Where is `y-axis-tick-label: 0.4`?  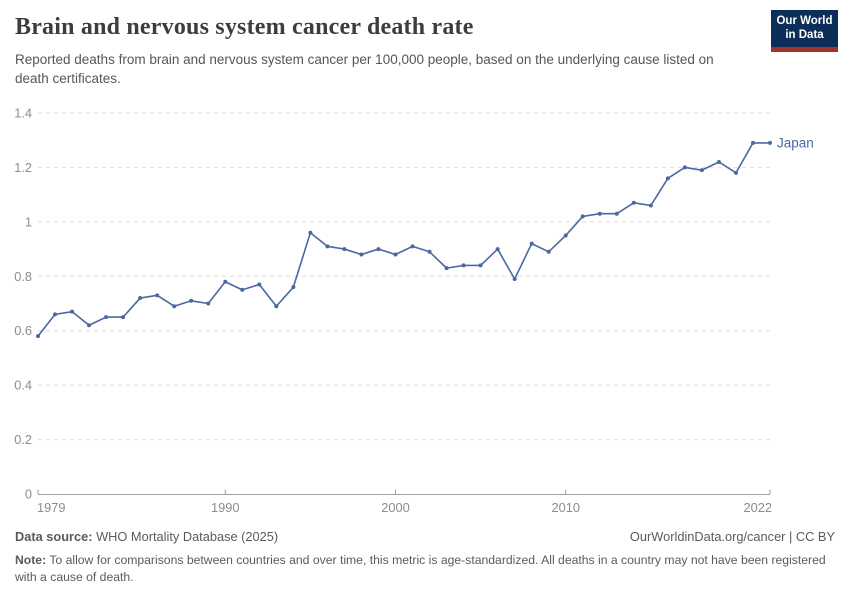 y-axis-tick-label: 0.4 is located at coordinates (23, 385).